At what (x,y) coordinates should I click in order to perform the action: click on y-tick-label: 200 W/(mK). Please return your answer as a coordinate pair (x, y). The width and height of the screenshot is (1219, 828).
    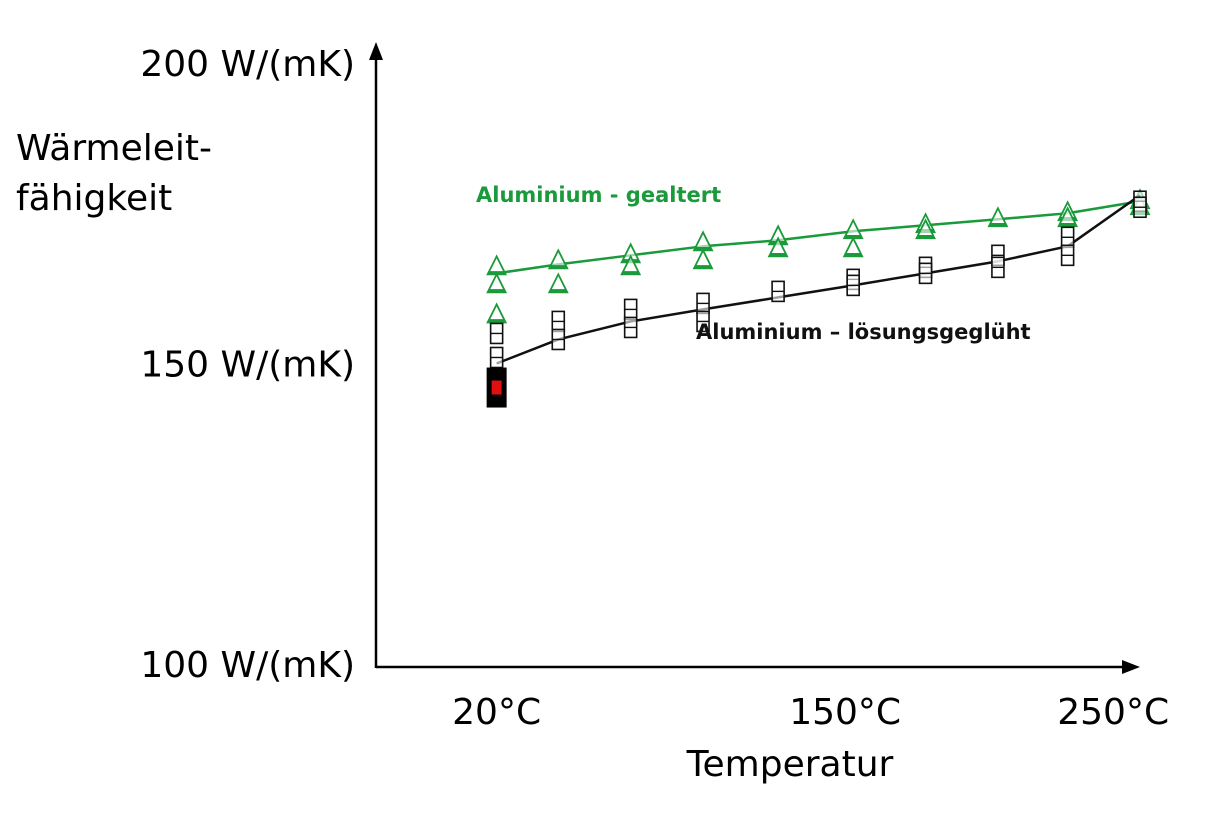
    Looking at the image, I should click on (247, 64).